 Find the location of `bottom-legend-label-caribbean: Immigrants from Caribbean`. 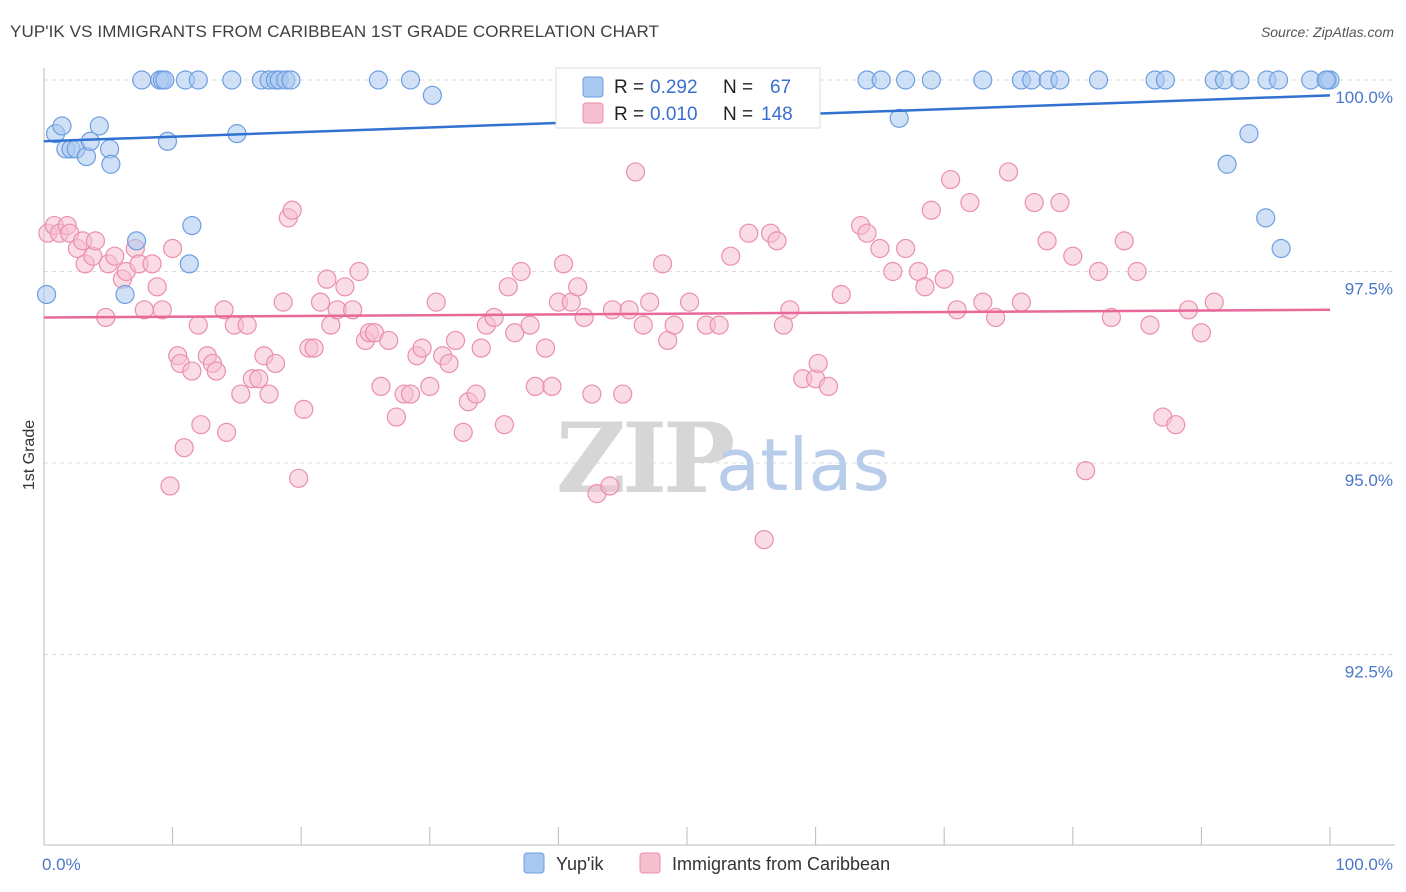

bottom-legend-label-caribbean: Immigrants from Caribbean is located at coordinates (781, 864).